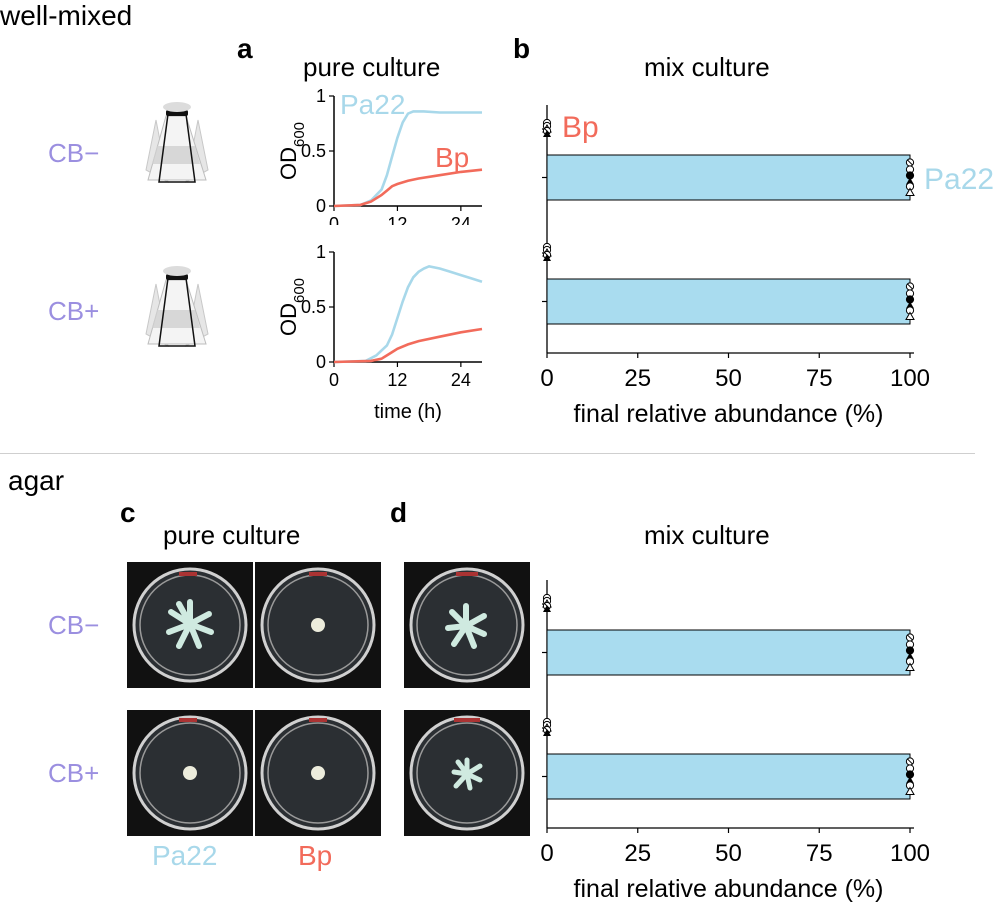 The image size is (1000, 912). What do you see at coordinates (128, 512) in the screenshot?
I see `panel-letter-c: c` at bounding box center [128, 512].